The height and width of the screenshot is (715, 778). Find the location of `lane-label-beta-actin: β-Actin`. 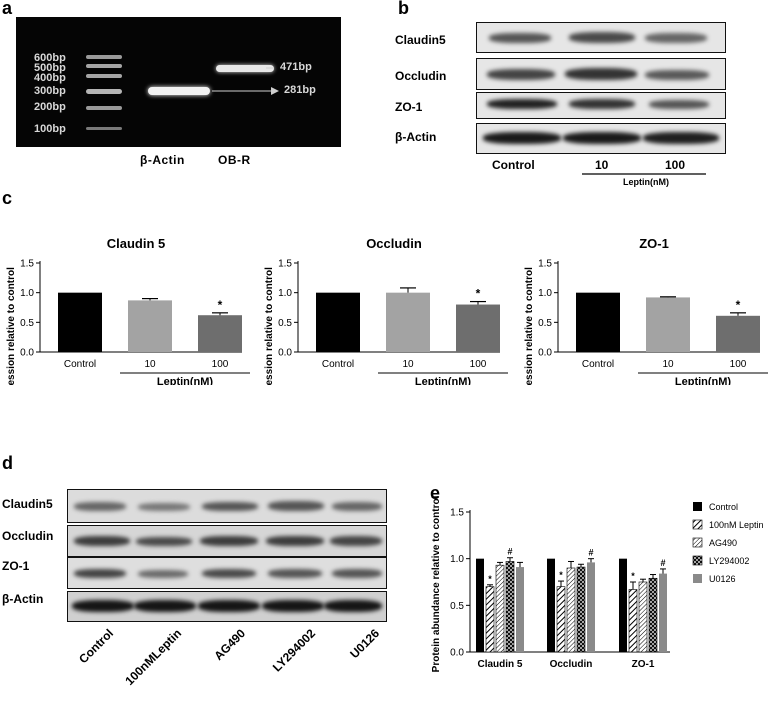

lane-label-beta-actin: β-Actin is located at coordinates (162, 160).